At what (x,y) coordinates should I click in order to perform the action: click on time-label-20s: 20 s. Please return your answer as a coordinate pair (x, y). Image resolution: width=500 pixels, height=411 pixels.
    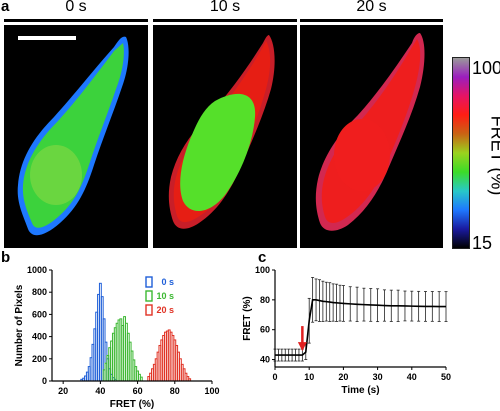
    Looking at the image, I should click on (371, 7).